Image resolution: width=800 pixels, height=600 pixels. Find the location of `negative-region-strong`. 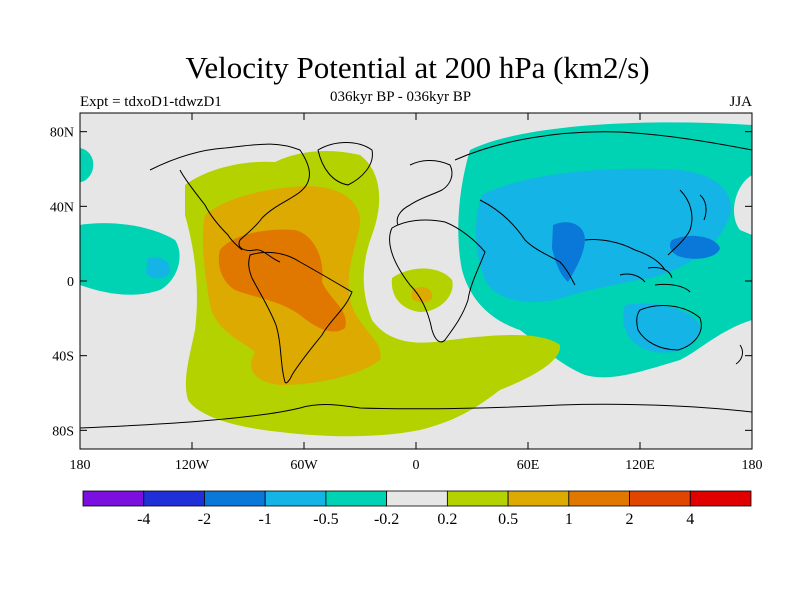

negative-region-strong is located at coordinates (603, 235).